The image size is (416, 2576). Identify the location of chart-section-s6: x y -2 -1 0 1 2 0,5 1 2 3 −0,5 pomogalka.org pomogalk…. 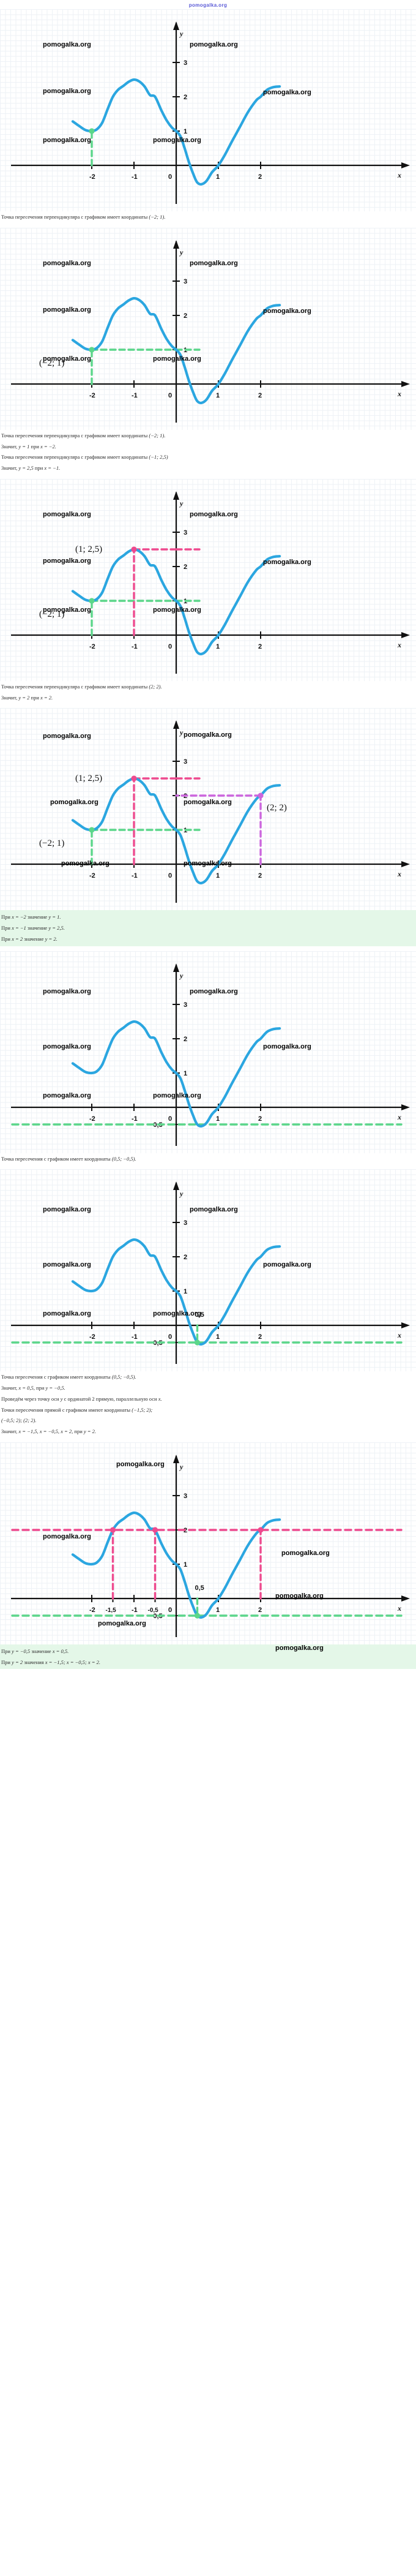
(208, 1270).